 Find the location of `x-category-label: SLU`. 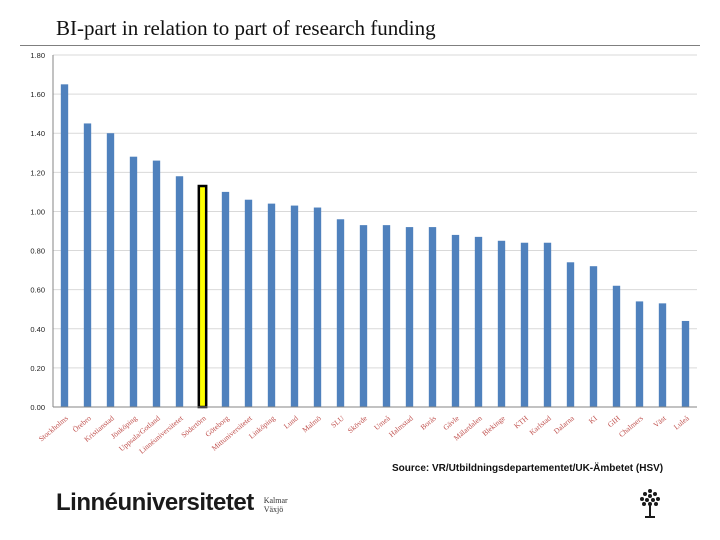

x-category-label: SLU is located at coordinates (337, 421).